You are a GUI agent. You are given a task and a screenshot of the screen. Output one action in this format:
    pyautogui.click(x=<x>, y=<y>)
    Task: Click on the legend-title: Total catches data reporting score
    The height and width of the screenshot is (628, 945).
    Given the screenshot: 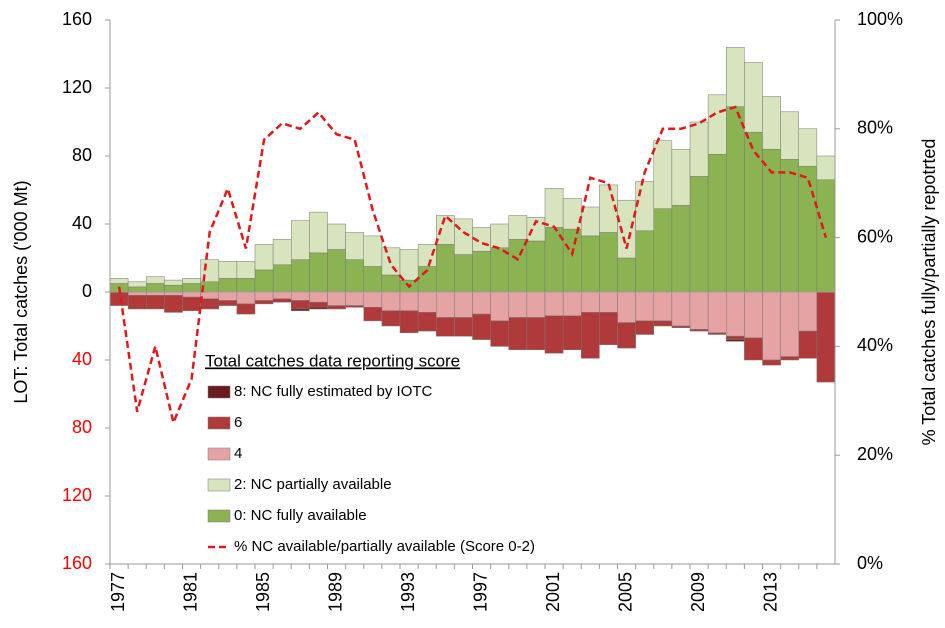 What is the action you would take?
    pyautogui.click(x=332, y=360)
    